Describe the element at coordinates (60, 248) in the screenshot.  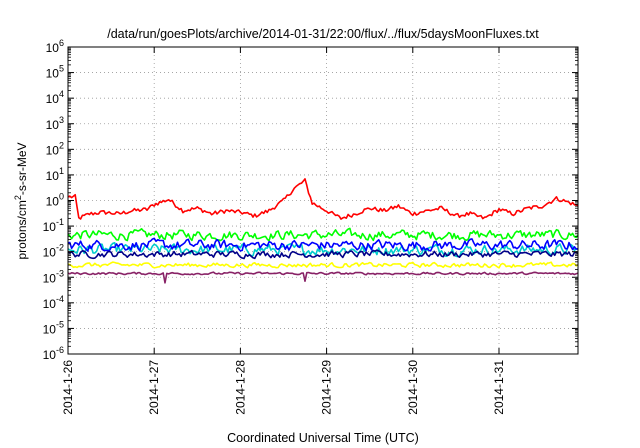
I see `y-tick-label-exp: -2` at that location.